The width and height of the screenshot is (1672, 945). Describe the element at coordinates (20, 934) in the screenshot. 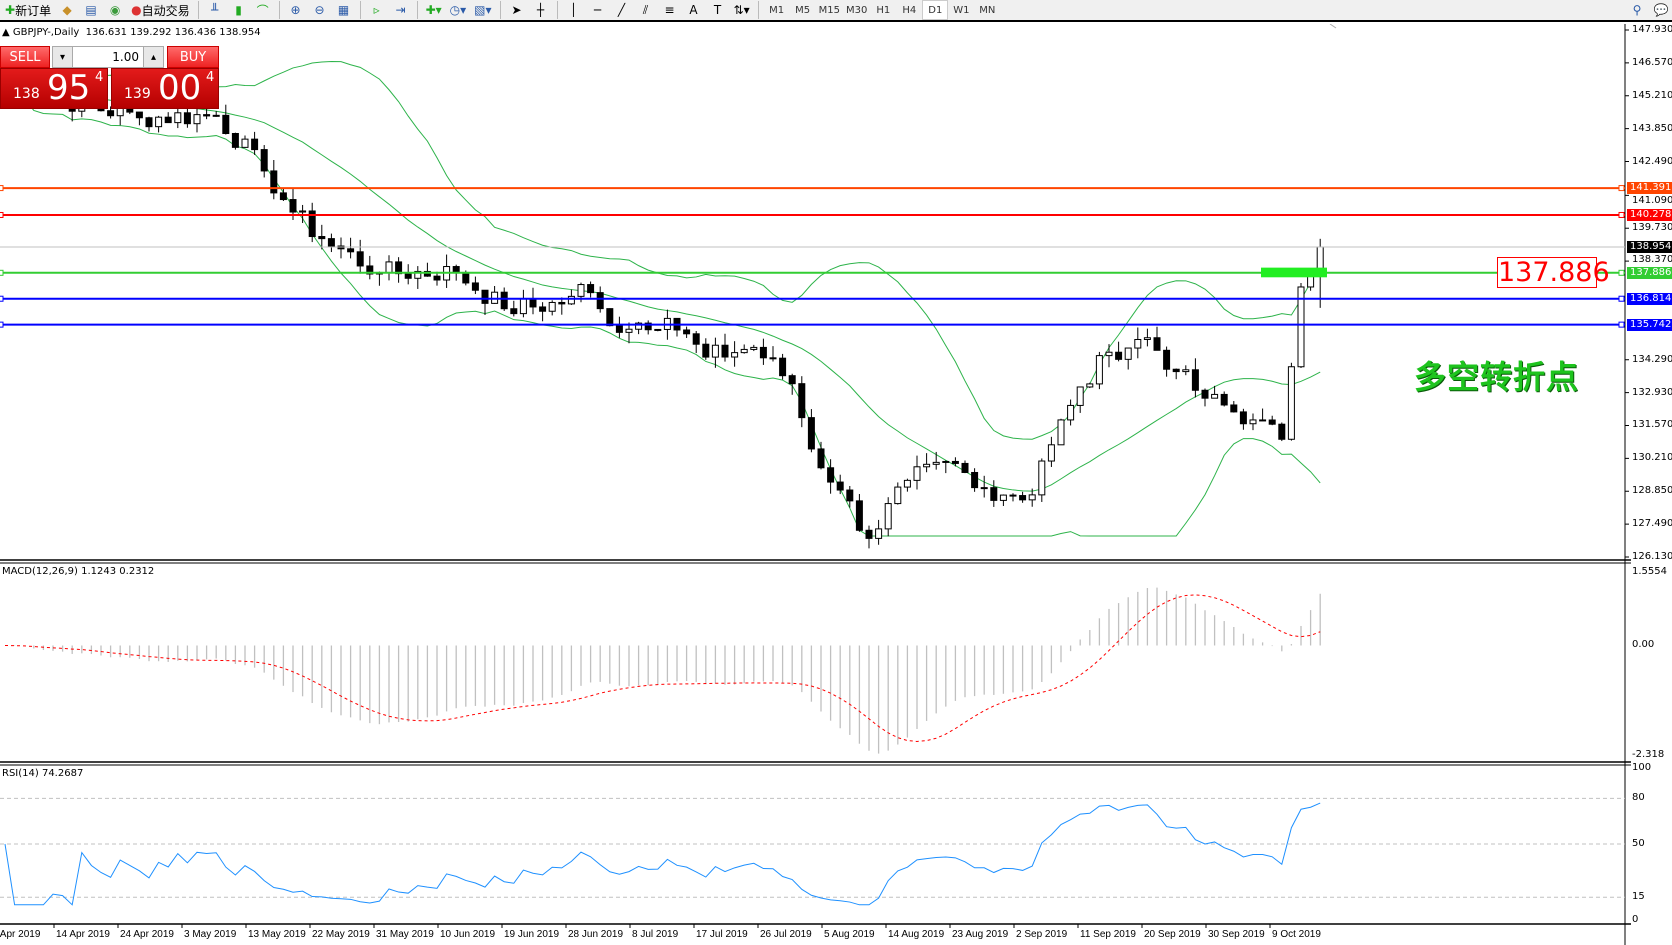

I see `date-axis-label: 4 Apr 2019` at that location.